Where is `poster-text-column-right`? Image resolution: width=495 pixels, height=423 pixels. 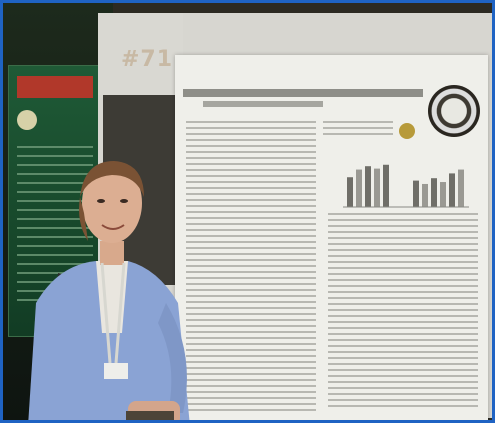 poster-text-column-right is located at coordinates (403, 310).